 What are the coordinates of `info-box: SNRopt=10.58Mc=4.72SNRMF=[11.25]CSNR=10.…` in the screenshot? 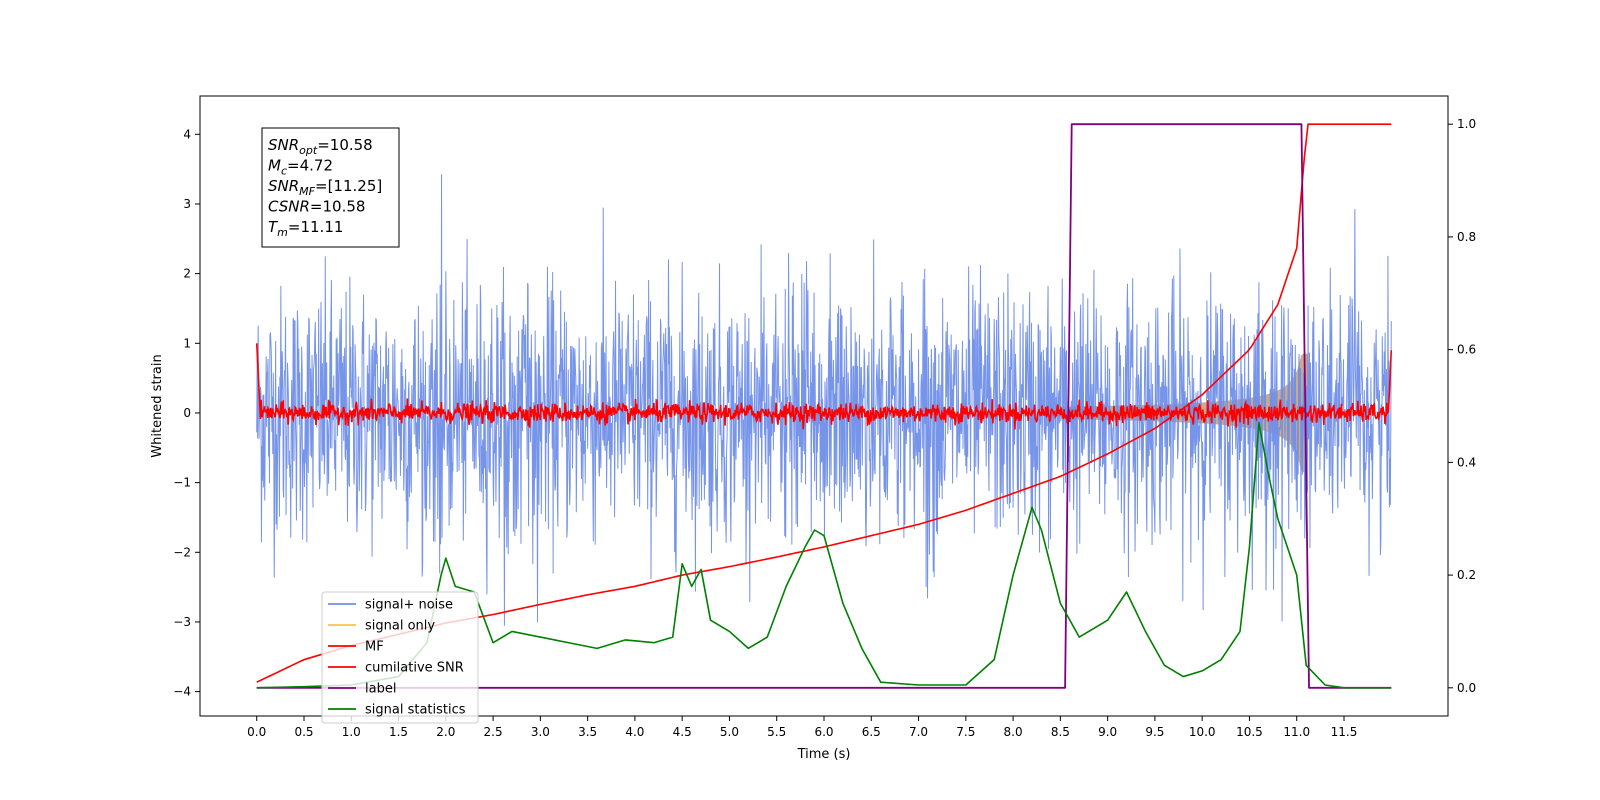 It's located at (330, 187).